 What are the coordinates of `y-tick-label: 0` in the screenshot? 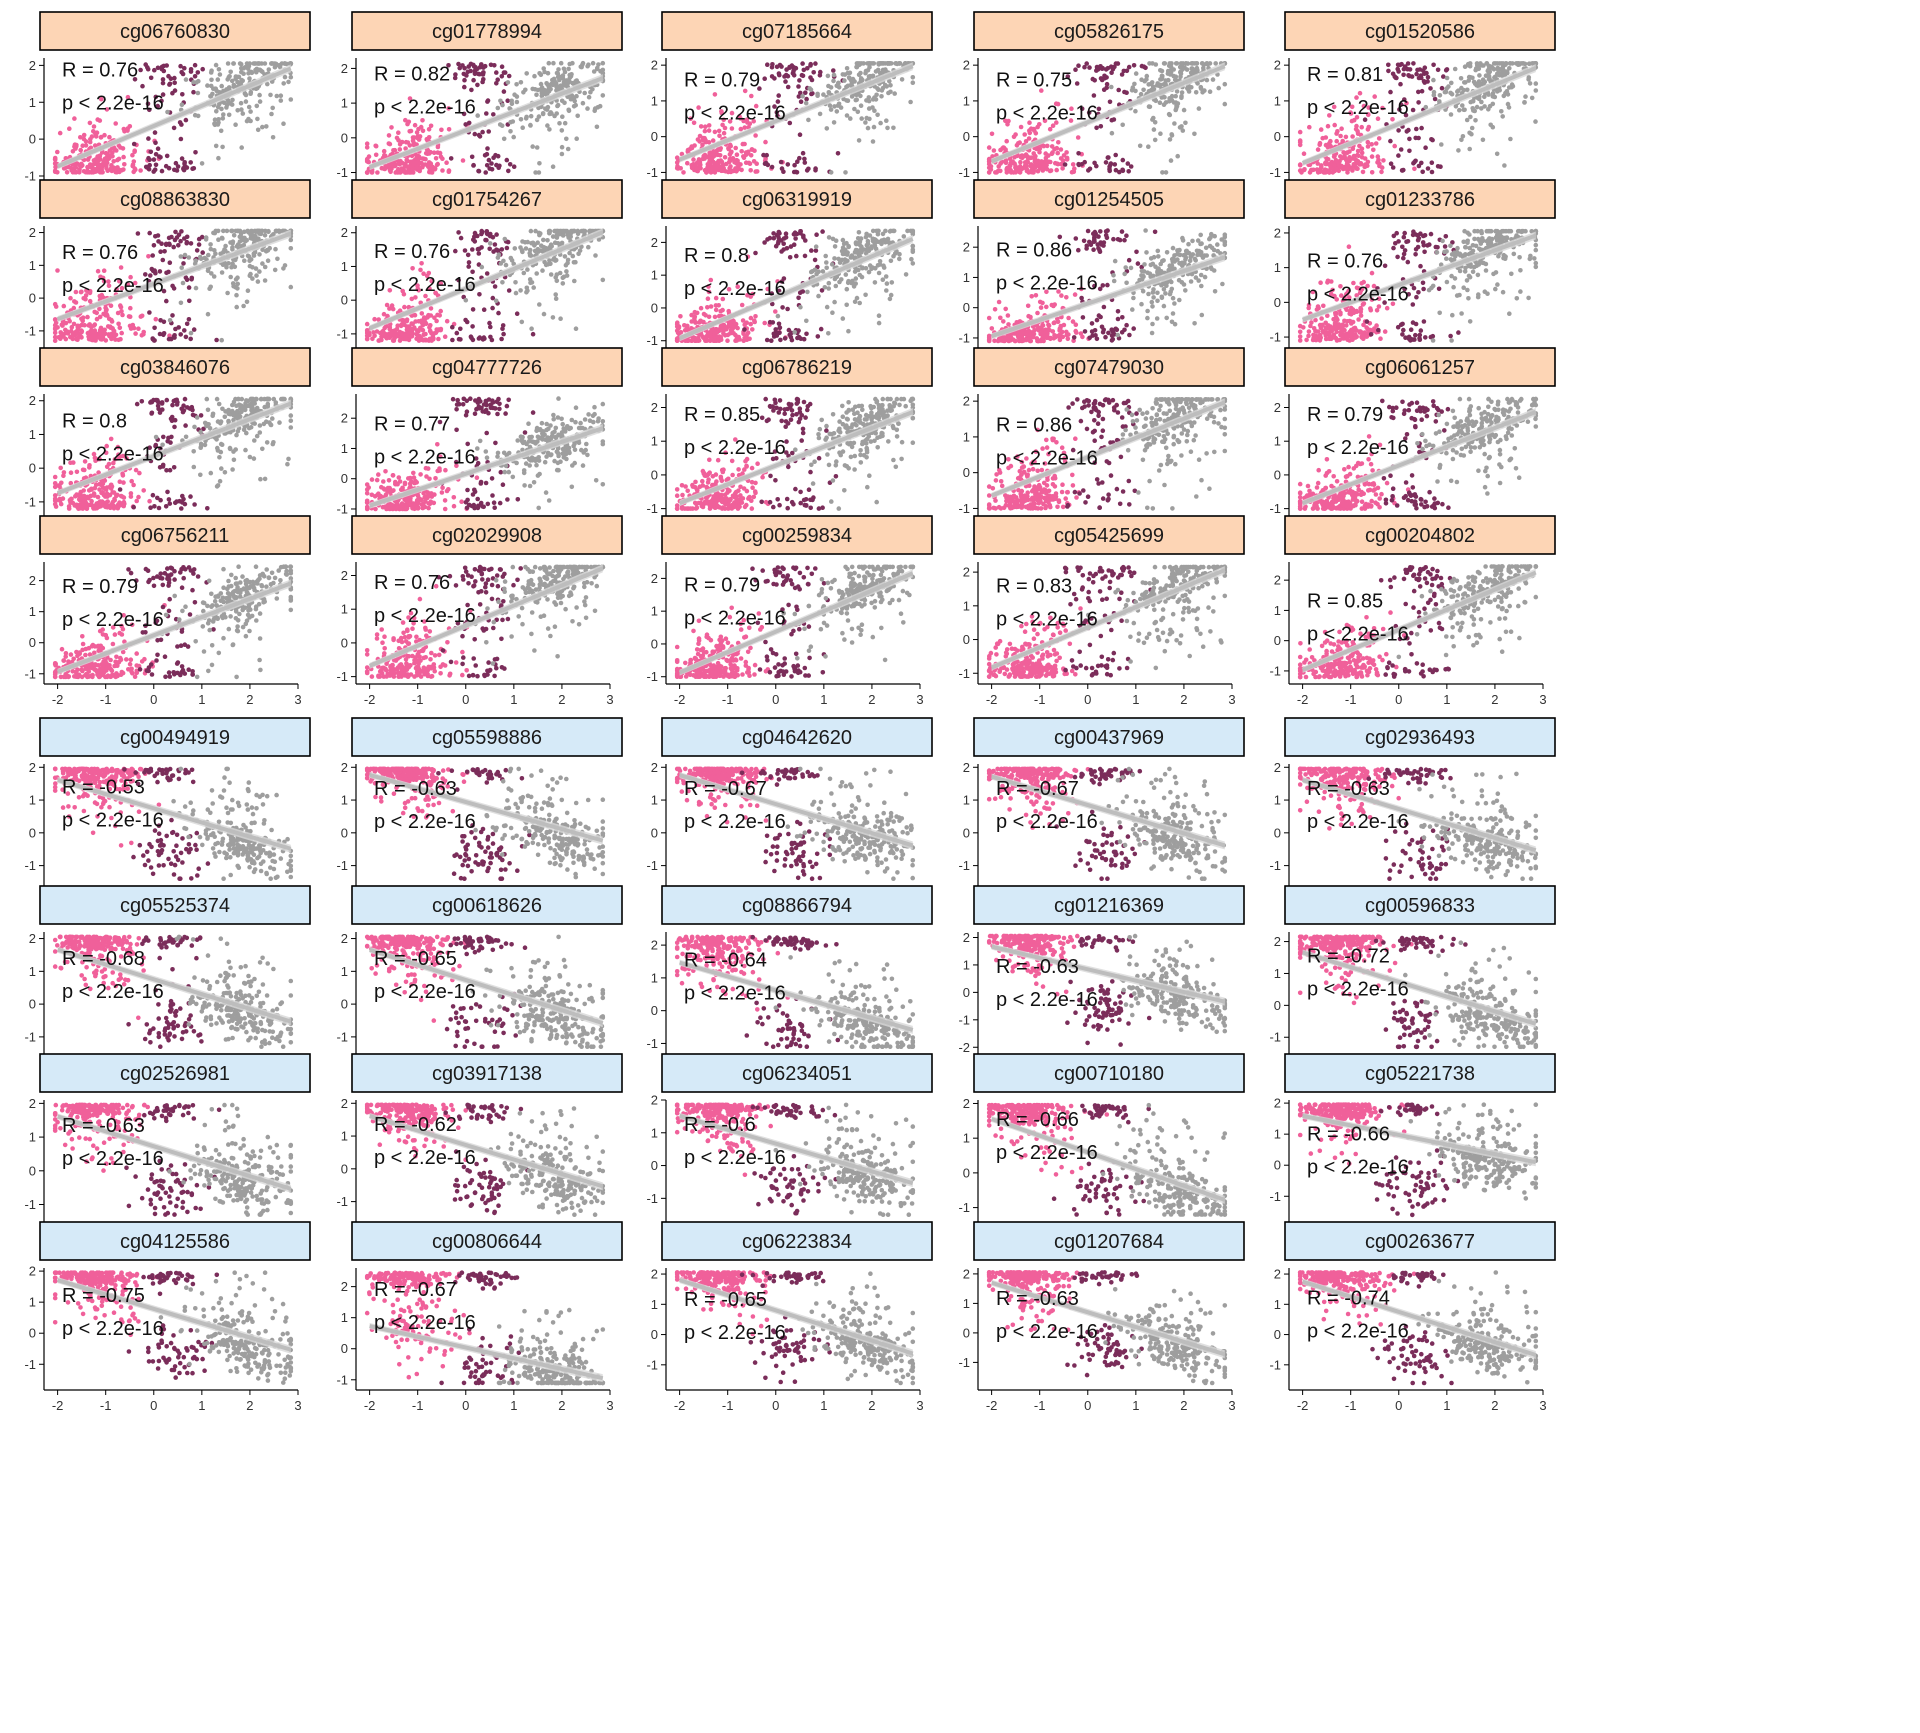 It's located at (654, 136).